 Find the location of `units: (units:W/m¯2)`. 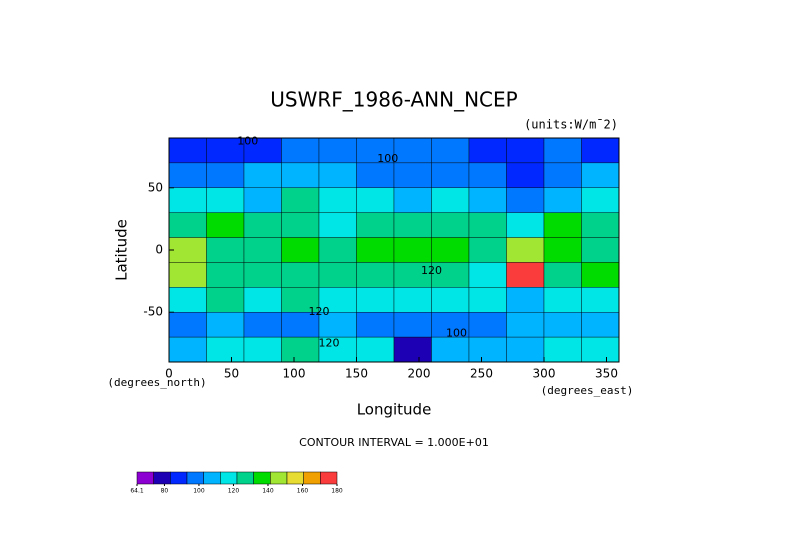

units: (units:W/m¯2) is located at coordinates (571, 125).